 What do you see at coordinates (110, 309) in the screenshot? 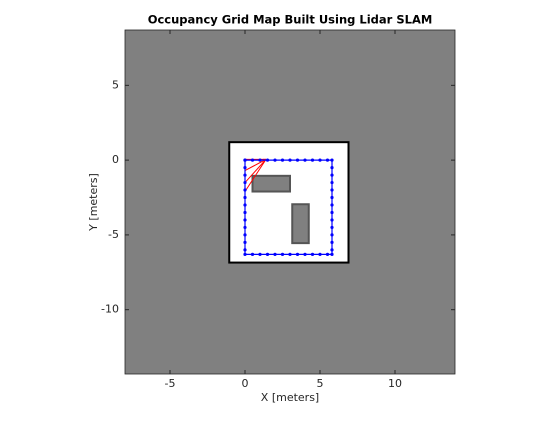
I see `y-tick-label: -10` at bounding box center [110, 309].